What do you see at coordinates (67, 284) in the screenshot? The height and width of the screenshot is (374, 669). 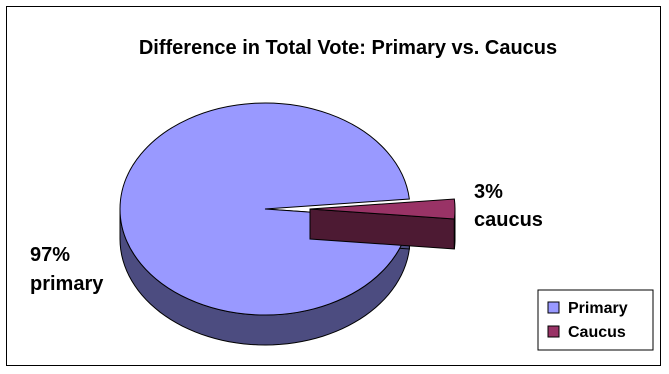 I see `primary-category-label: primary` at bounding box center [67, 284].